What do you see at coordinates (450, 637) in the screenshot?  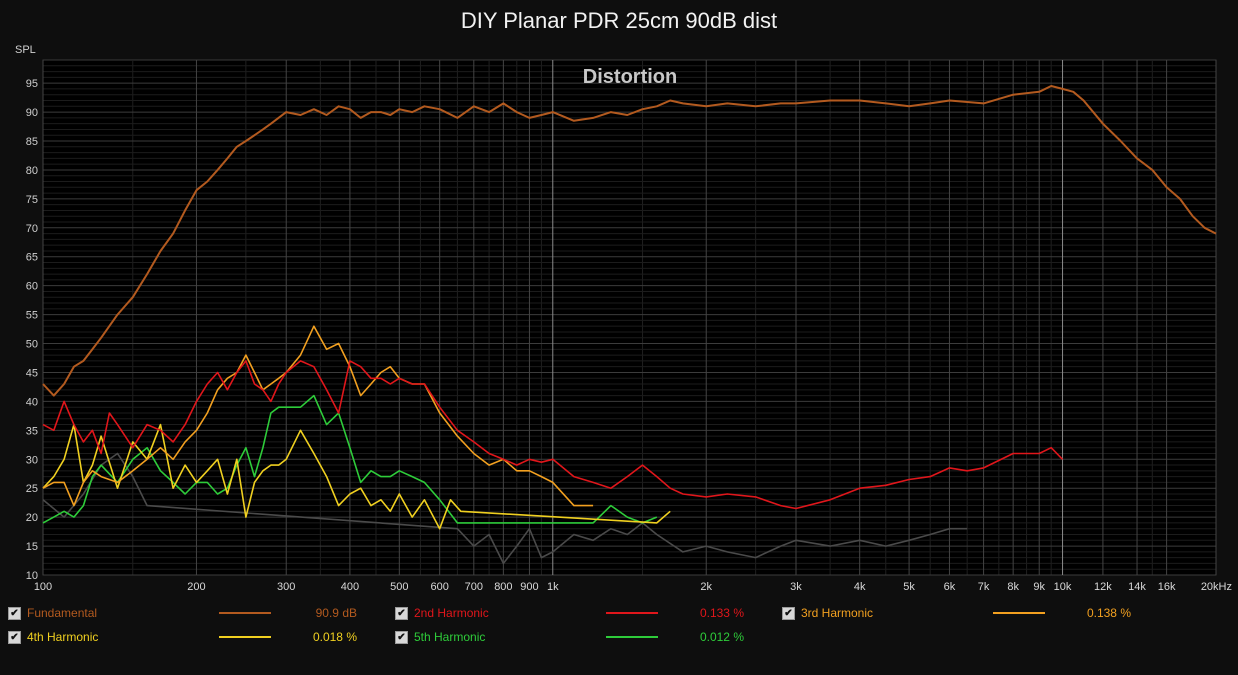 I see `legend-series-name: 5th Harmonic` at bounding box center [450, 637].